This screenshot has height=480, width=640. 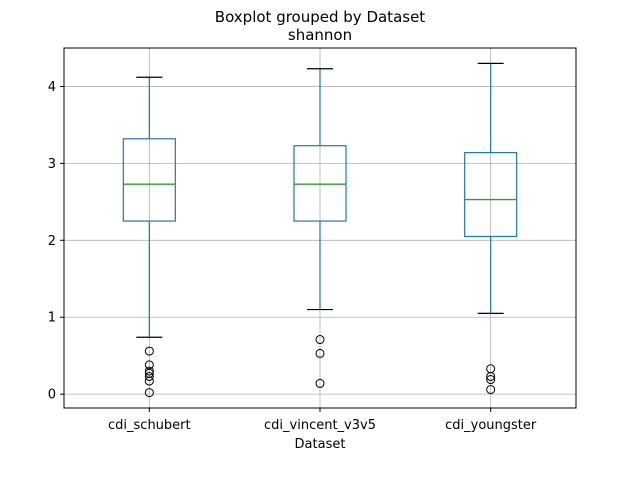 What do you see at coordinates (320, 35) in the screenshot?
I see `chart-subtitle: shannon` at bounding box center [320, 35].